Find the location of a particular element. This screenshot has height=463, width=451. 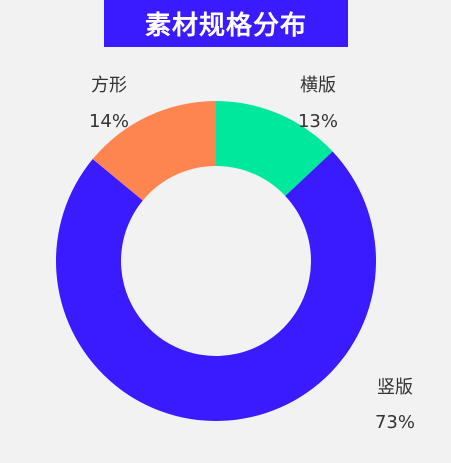

slice-category-label: 横版 is located at coordinates (318, 85).